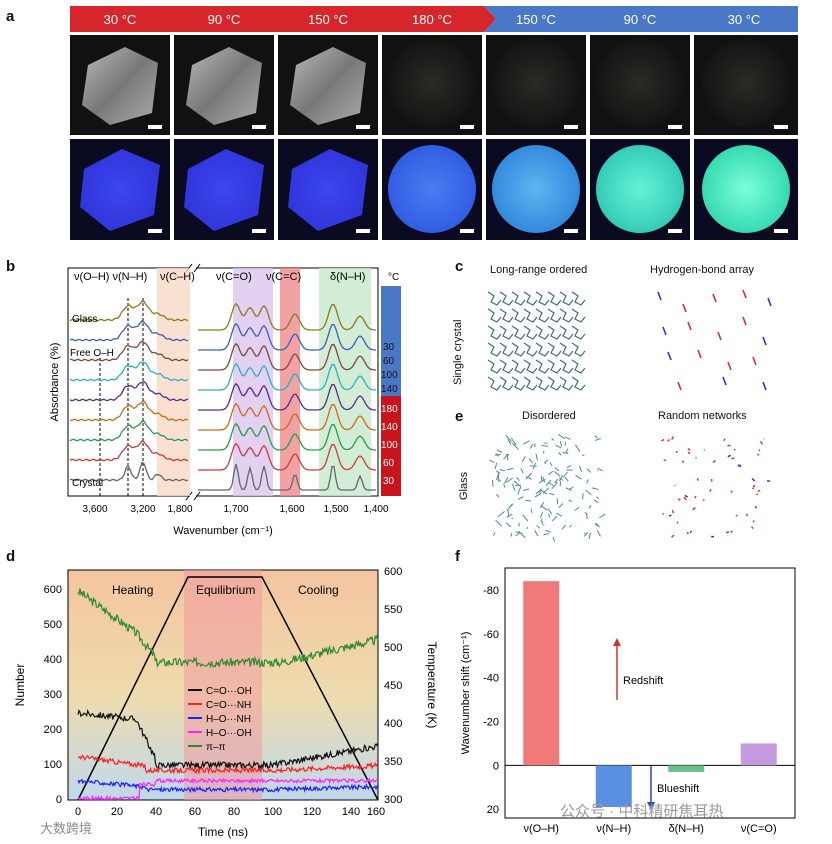 Image resolution: width=832 pixels, height=844 pixels. What do you see at coordinates (234, 277) in the screenshot?
I see `band-label: ν(C=O)` at bounding box center [234, 277].